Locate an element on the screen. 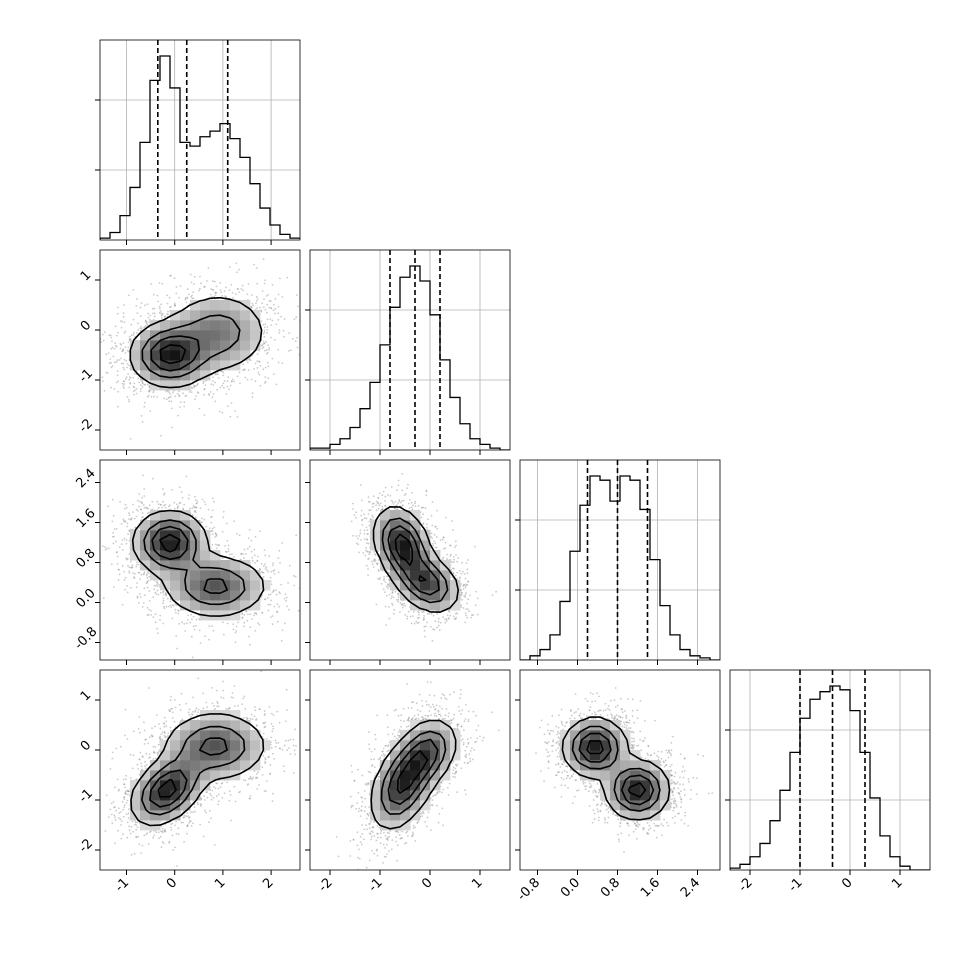  x-tick-label: -2 is located at coordinates (746, 885).